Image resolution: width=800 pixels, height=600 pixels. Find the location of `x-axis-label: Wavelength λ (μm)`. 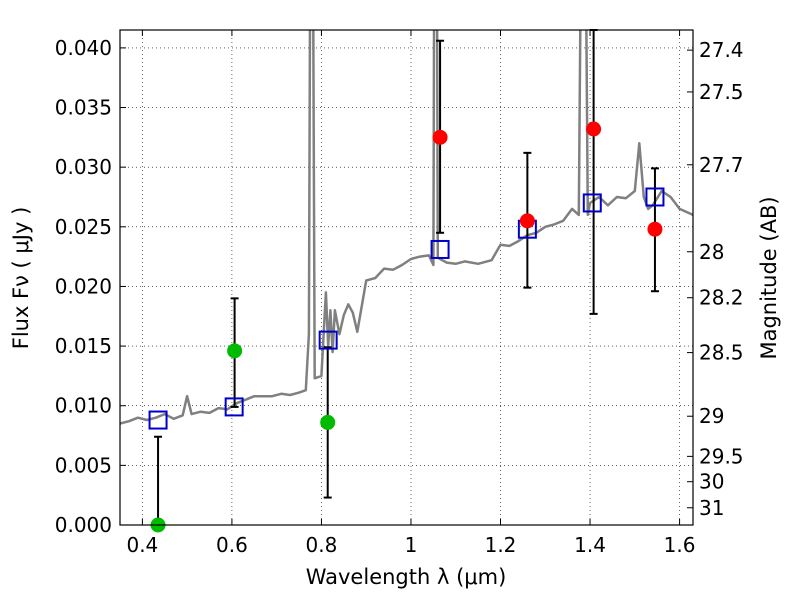

x-axis-label: Wavelength λ (μm) is located at coordinates (406, 577).